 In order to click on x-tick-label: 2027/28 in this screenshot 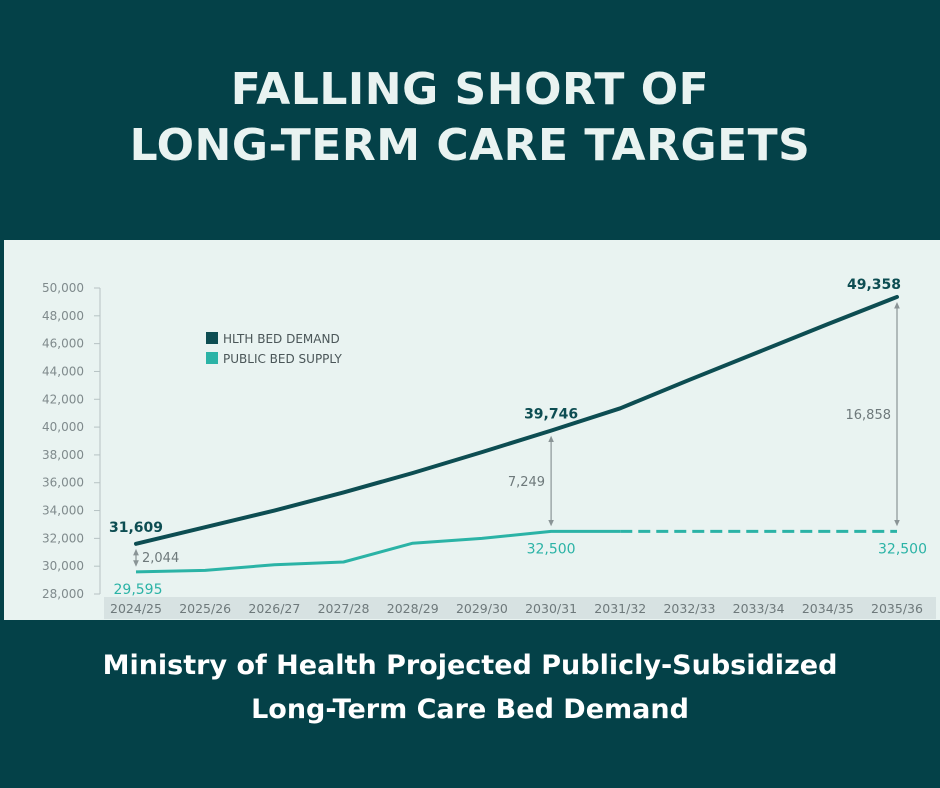, I will do `click(344, 608)`.